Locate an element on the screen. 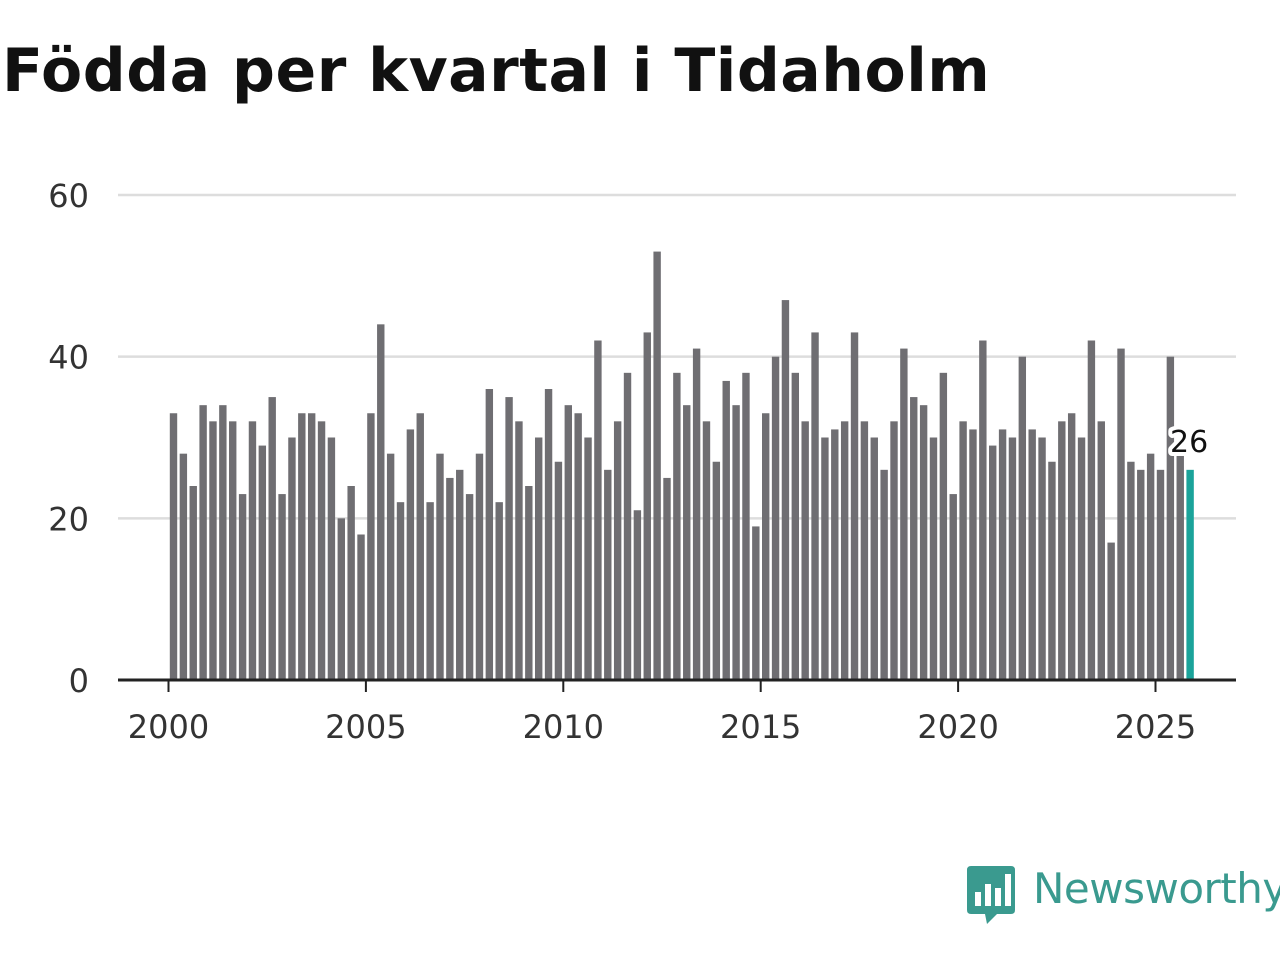 The image size is (1280, 960). x-tick-label: 2000 is located at coordinates (168, 727).